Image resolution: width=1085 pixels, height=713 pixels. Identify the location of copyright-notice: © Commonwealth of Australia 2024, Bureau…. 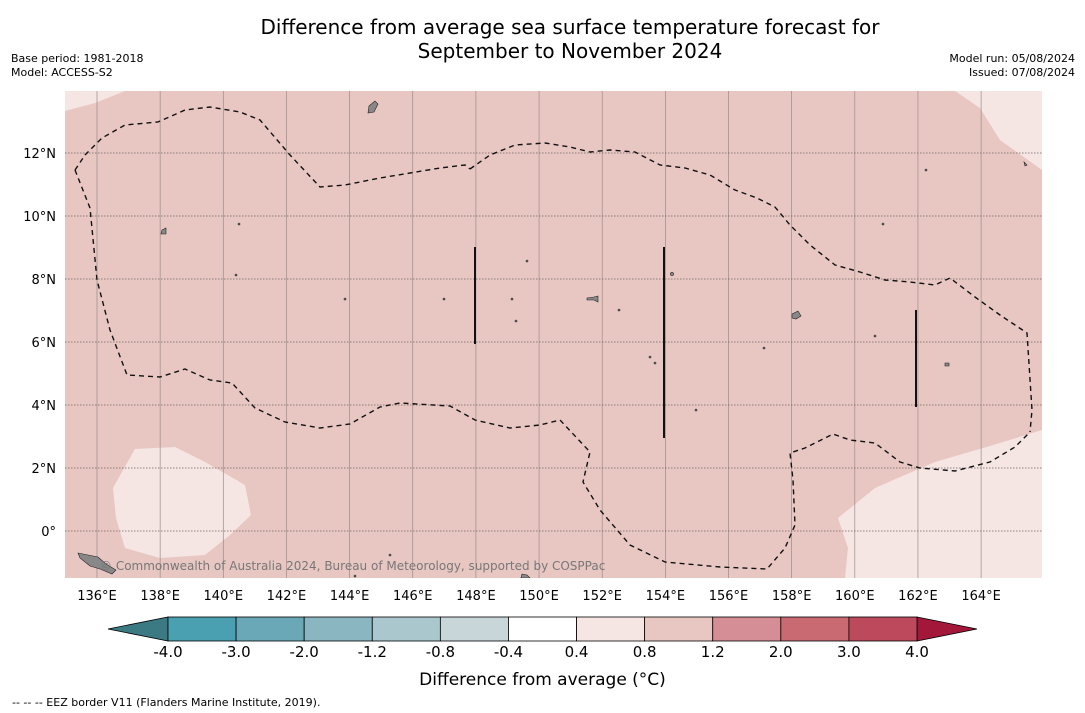
(352, 566).